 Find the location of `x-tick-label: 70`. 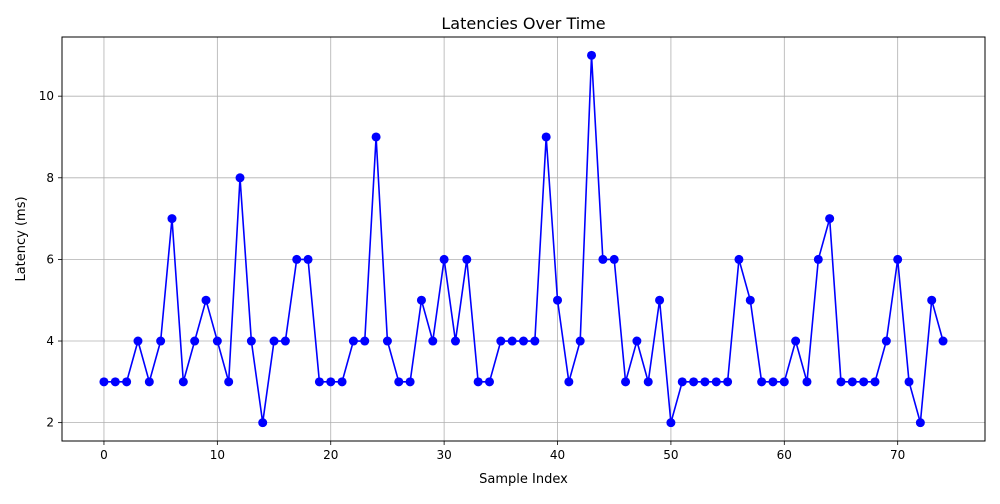

x-tick-label: 70 is located at coordinates (897, 455).